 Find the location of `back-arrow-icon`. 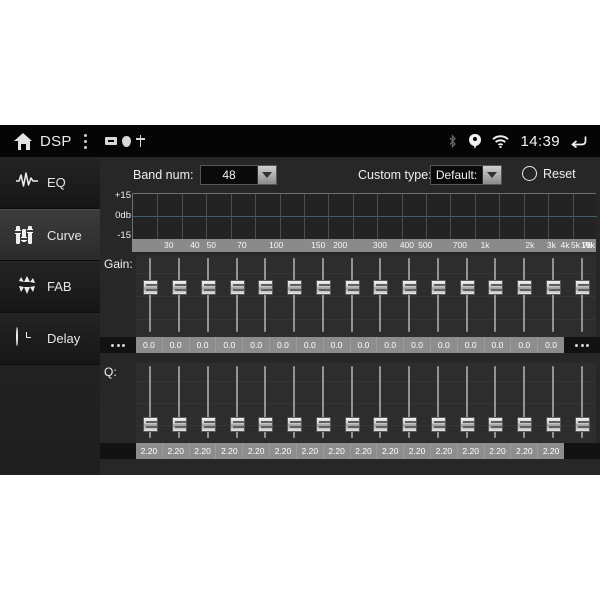

back-arrow-icon is located at coordinates (579, 141).